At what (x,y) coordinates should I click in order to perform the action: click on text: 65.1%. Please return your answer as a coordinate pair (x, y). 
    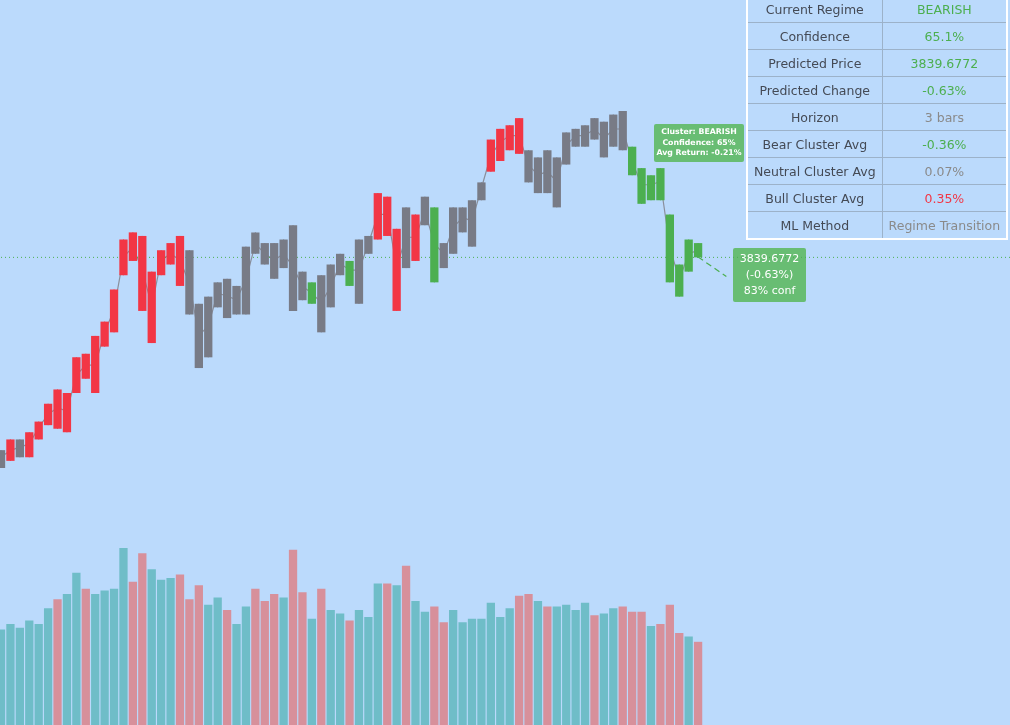
    Looking at the image, I should click on (944, 36).